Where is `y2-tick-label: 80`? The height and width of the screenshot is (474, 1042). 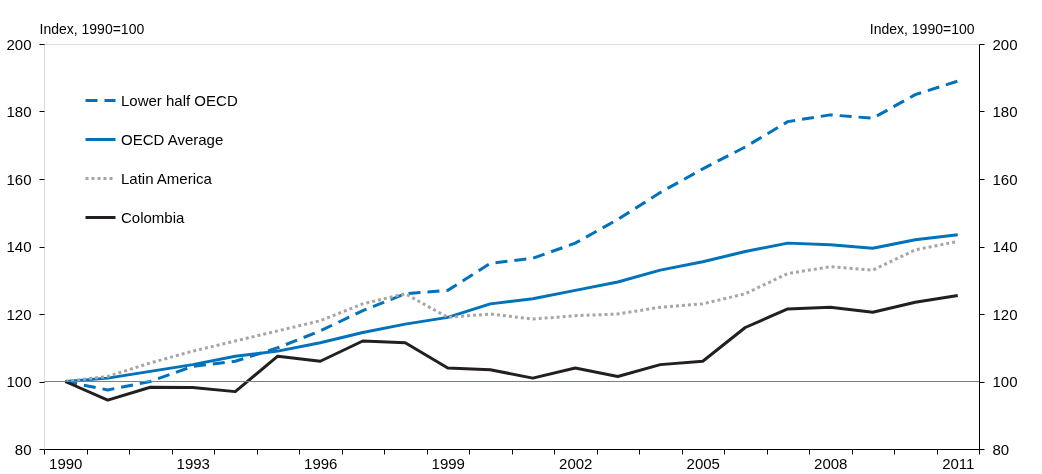 y2-tick-label: 80 is located at coordinates (1001, 449).